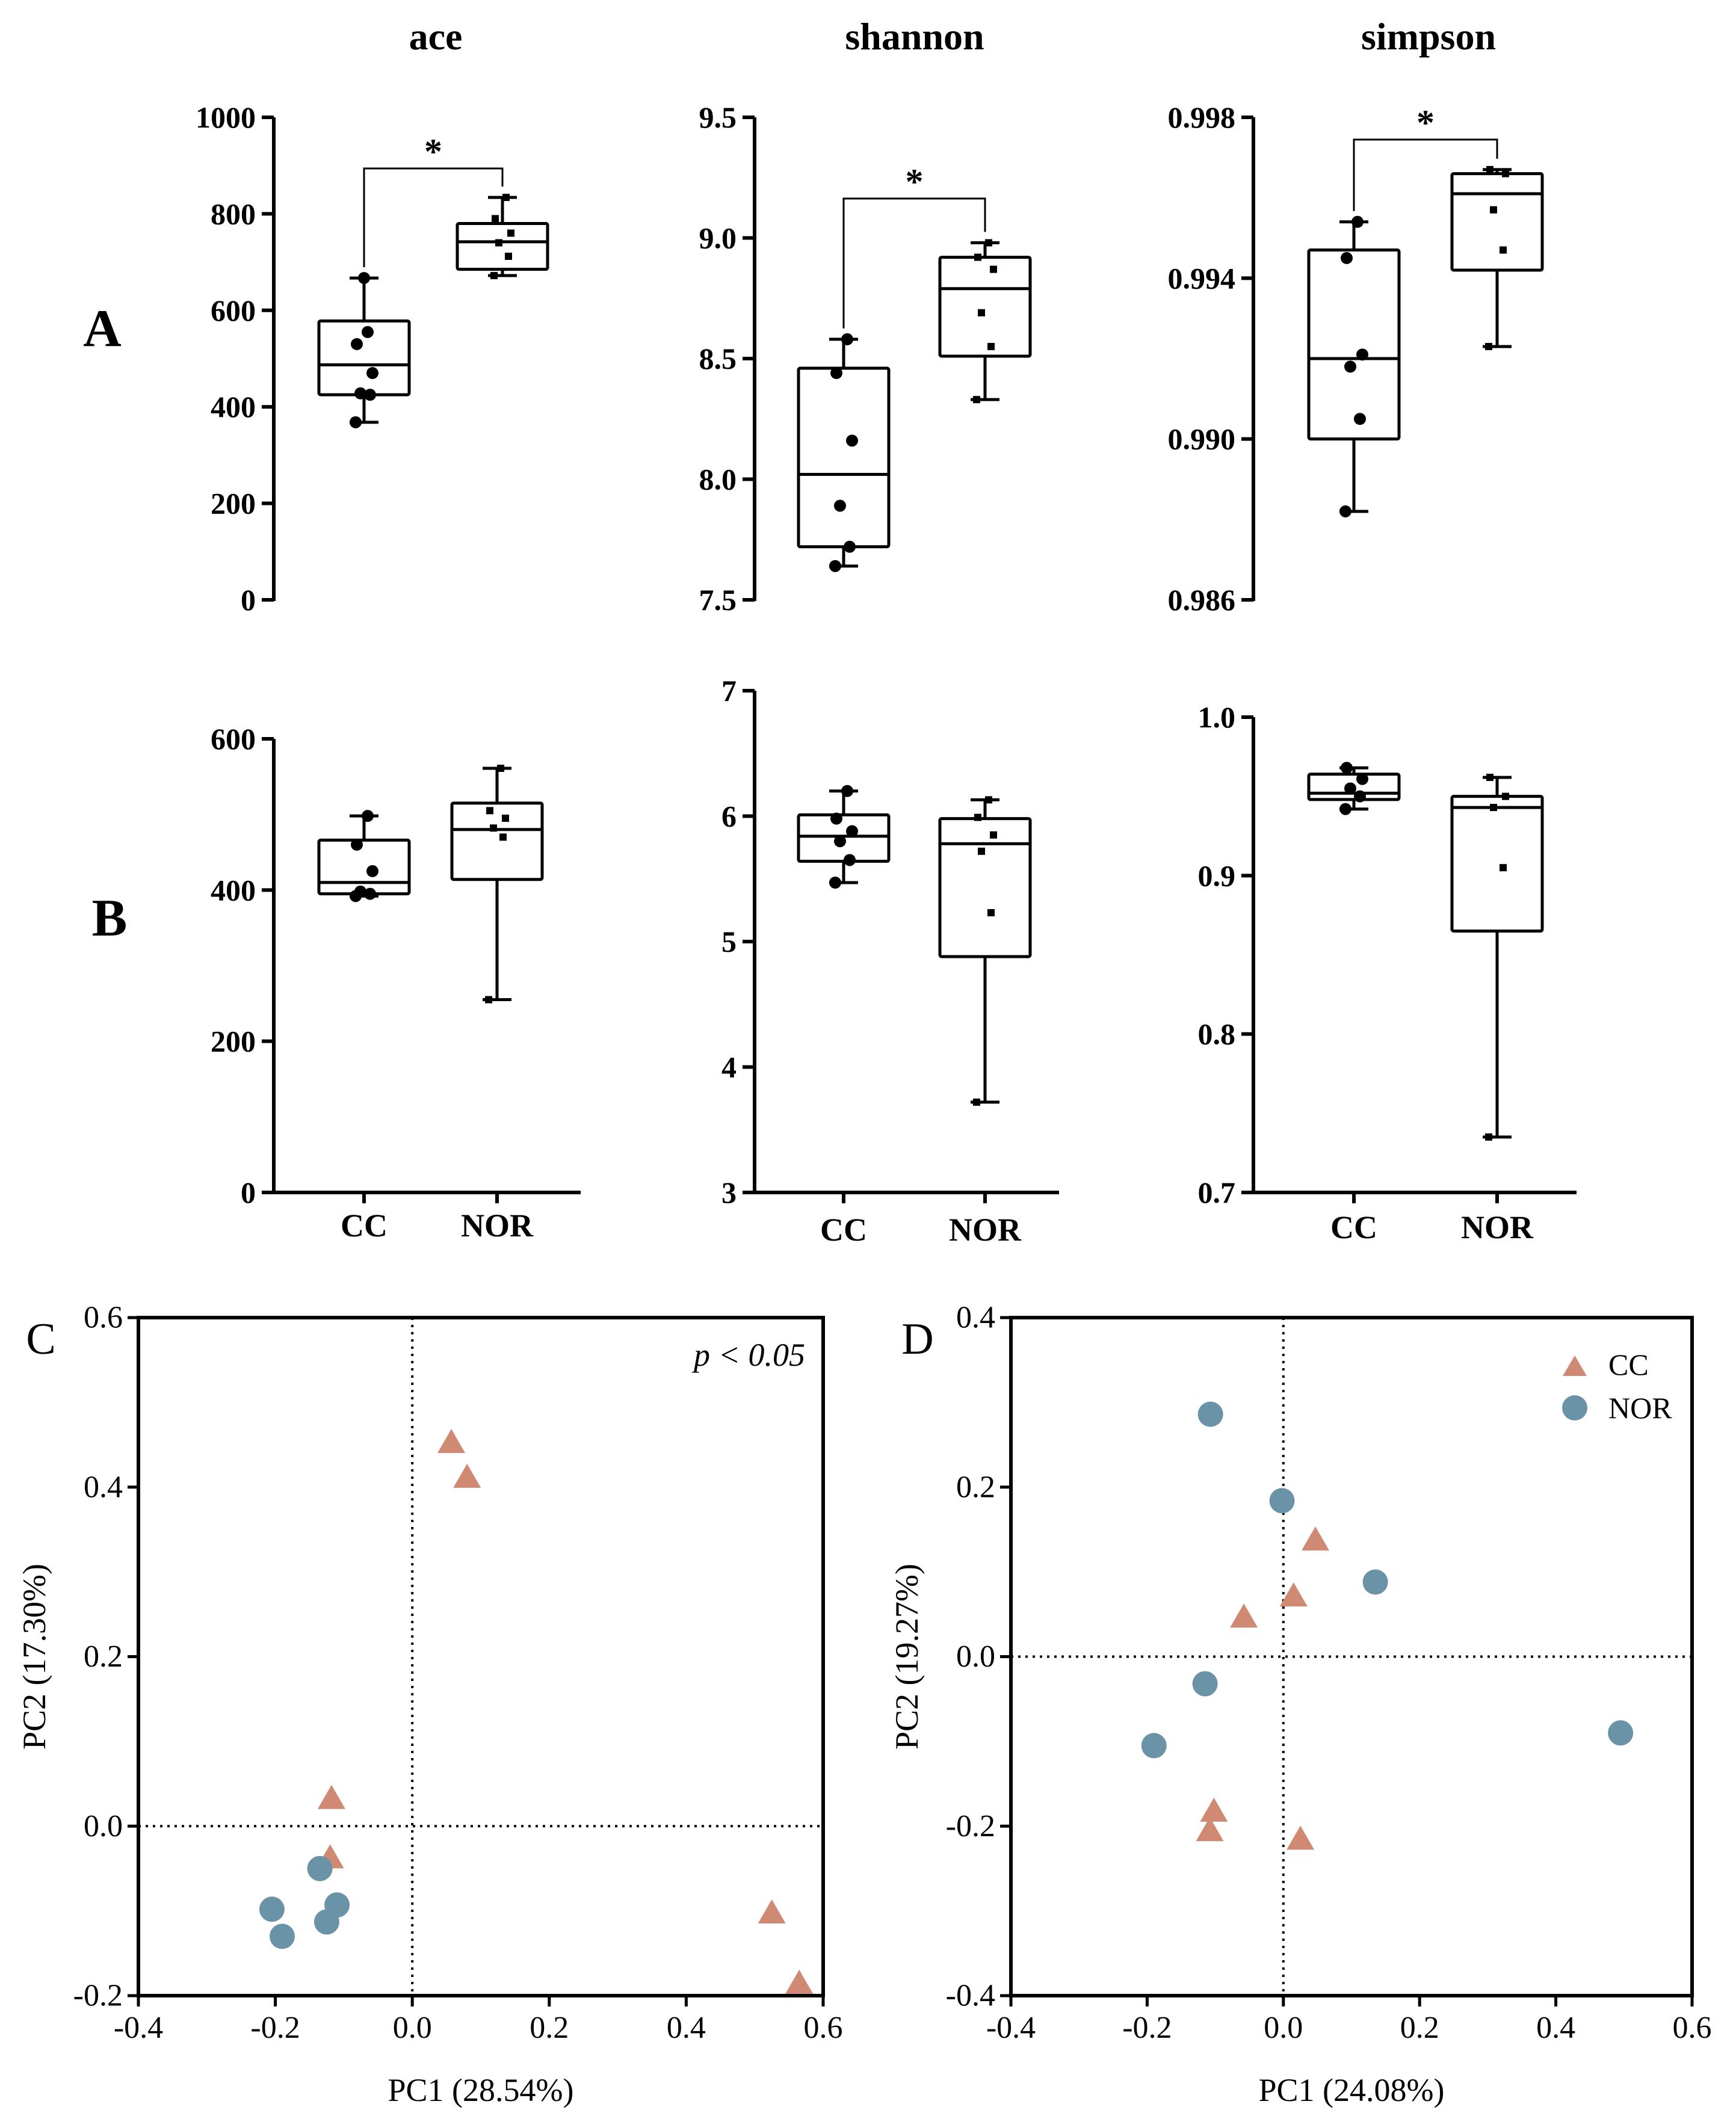  What do you see at coordinates (907, 1657) in the screenshot?
I see `y-axis-label: PC2 (19.27%)` at bounding box center [907, 1657].